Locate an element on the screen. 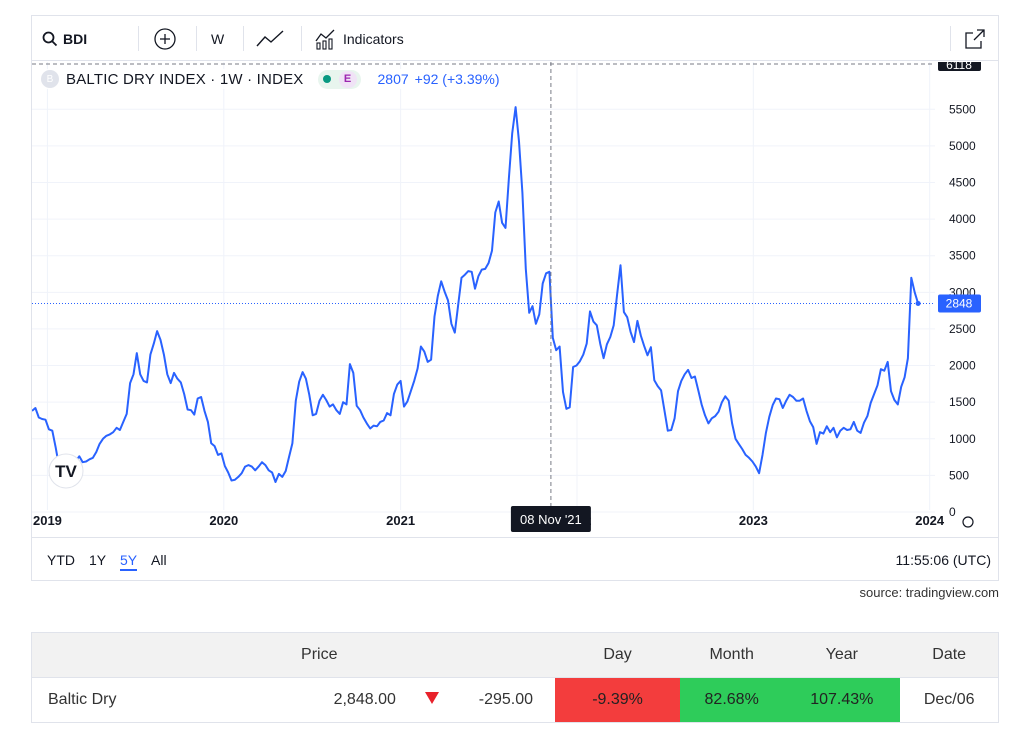 The height and width of the screenshot is (732, 1009). utc-clock: 11:55:06 (UTC) is located at coordinates (943, 560).